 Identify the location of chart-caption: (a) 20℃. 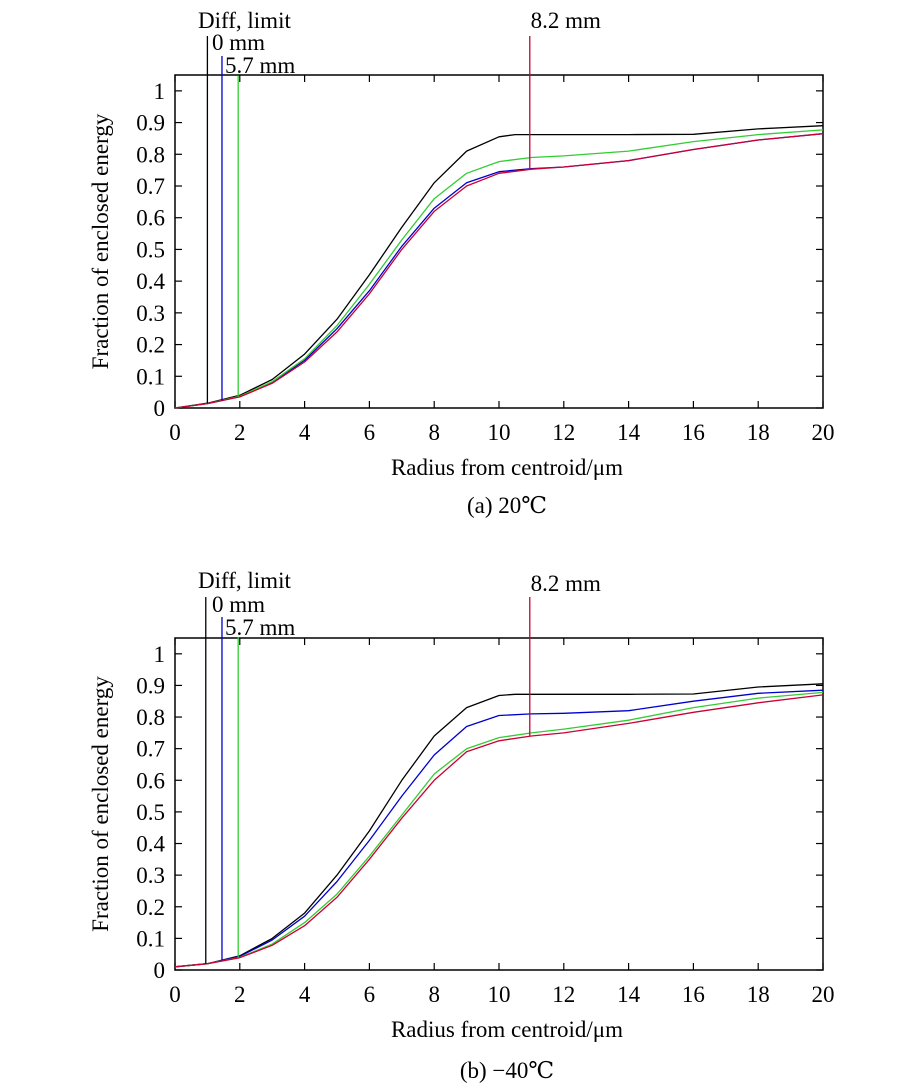
(507, 505).